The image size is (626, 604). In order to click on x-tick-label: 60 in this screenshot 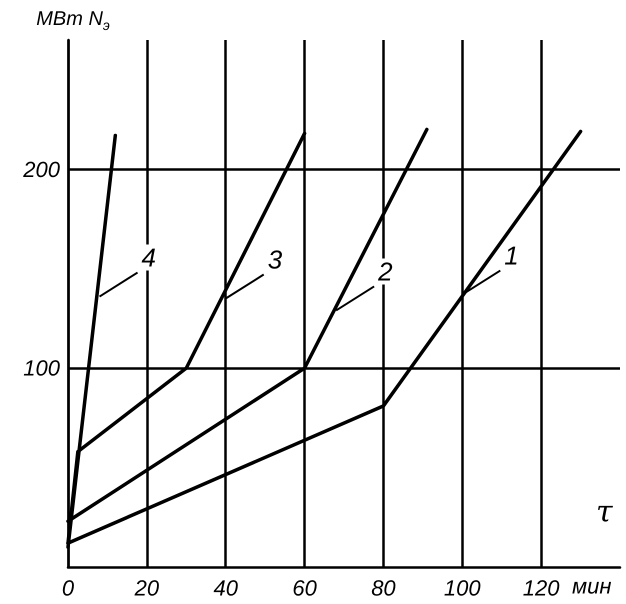, I will do `click(305, 588)`.